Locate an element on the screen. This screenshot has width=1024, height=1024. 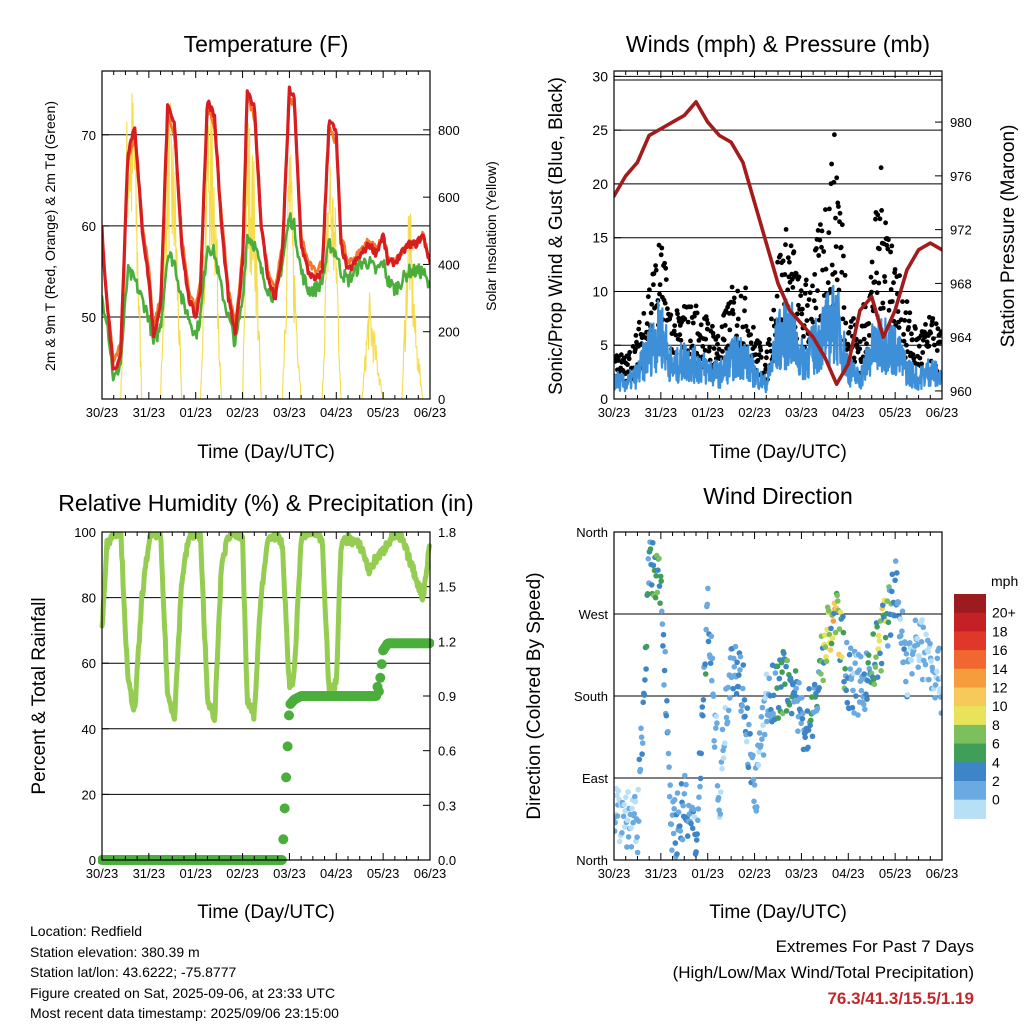
winds-x-tick-label: 04/23 is located at coordinates (848, 412).